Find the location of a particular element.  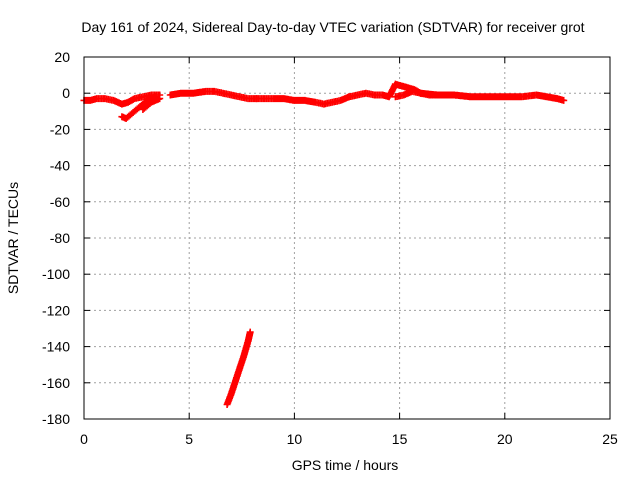

x-tick-label: 5 is located at coordinates (189, 439).